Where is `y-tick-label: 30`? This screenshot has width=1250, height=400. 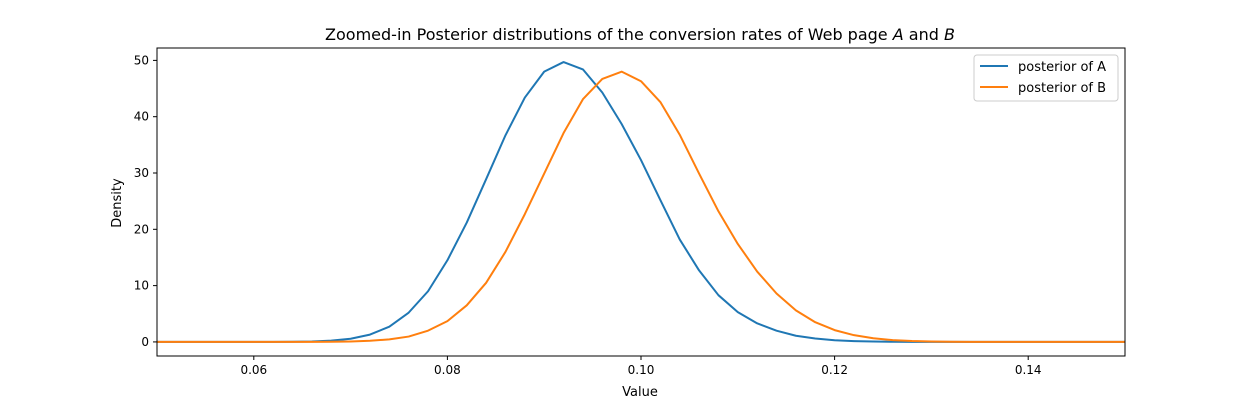 y-tick-label: 30 is located at coordinates (141, 173).